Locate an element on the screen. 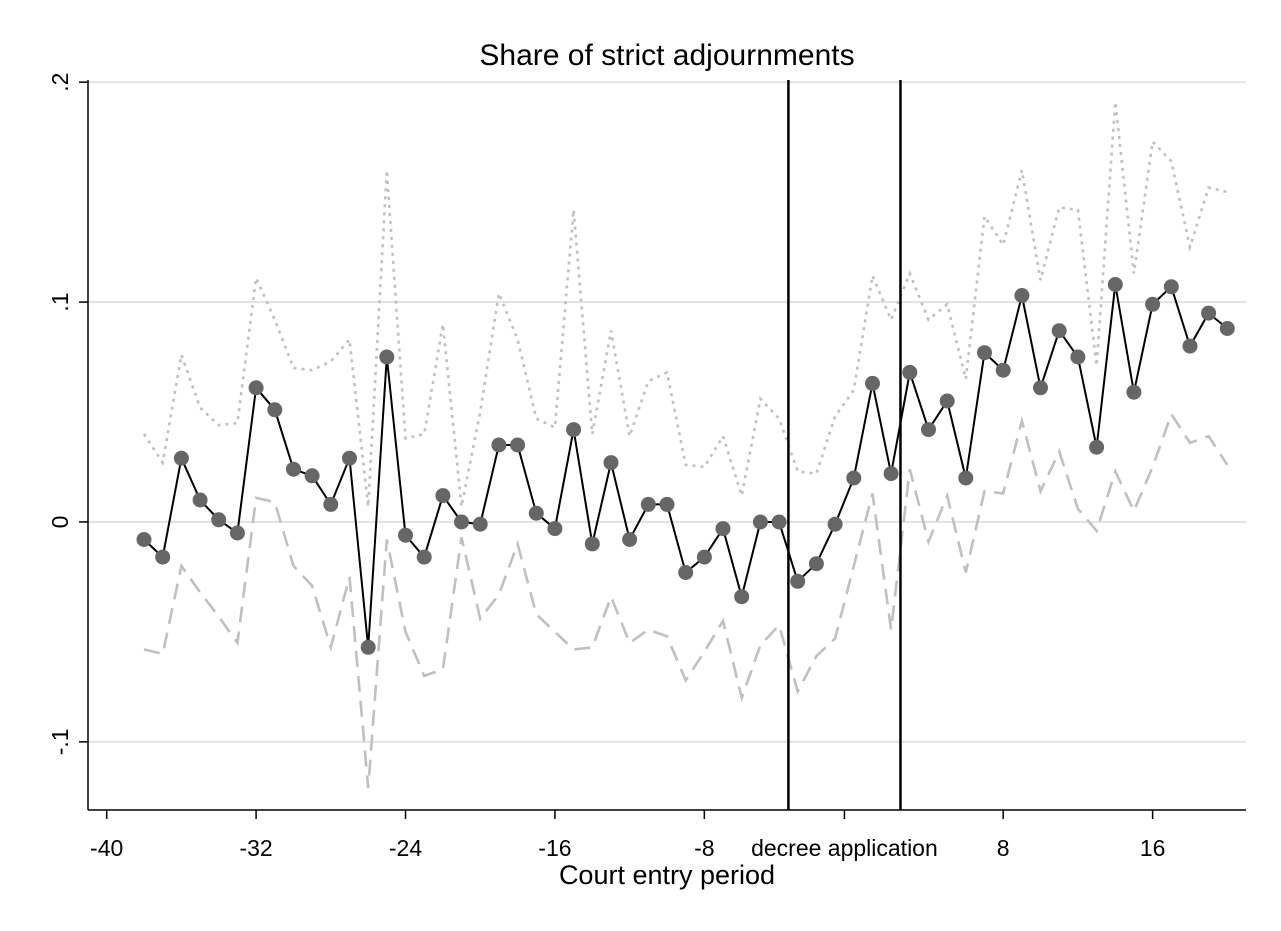 The image size is (1281, 931). x-tick-label: -40 is located at coordinates (106, 848).